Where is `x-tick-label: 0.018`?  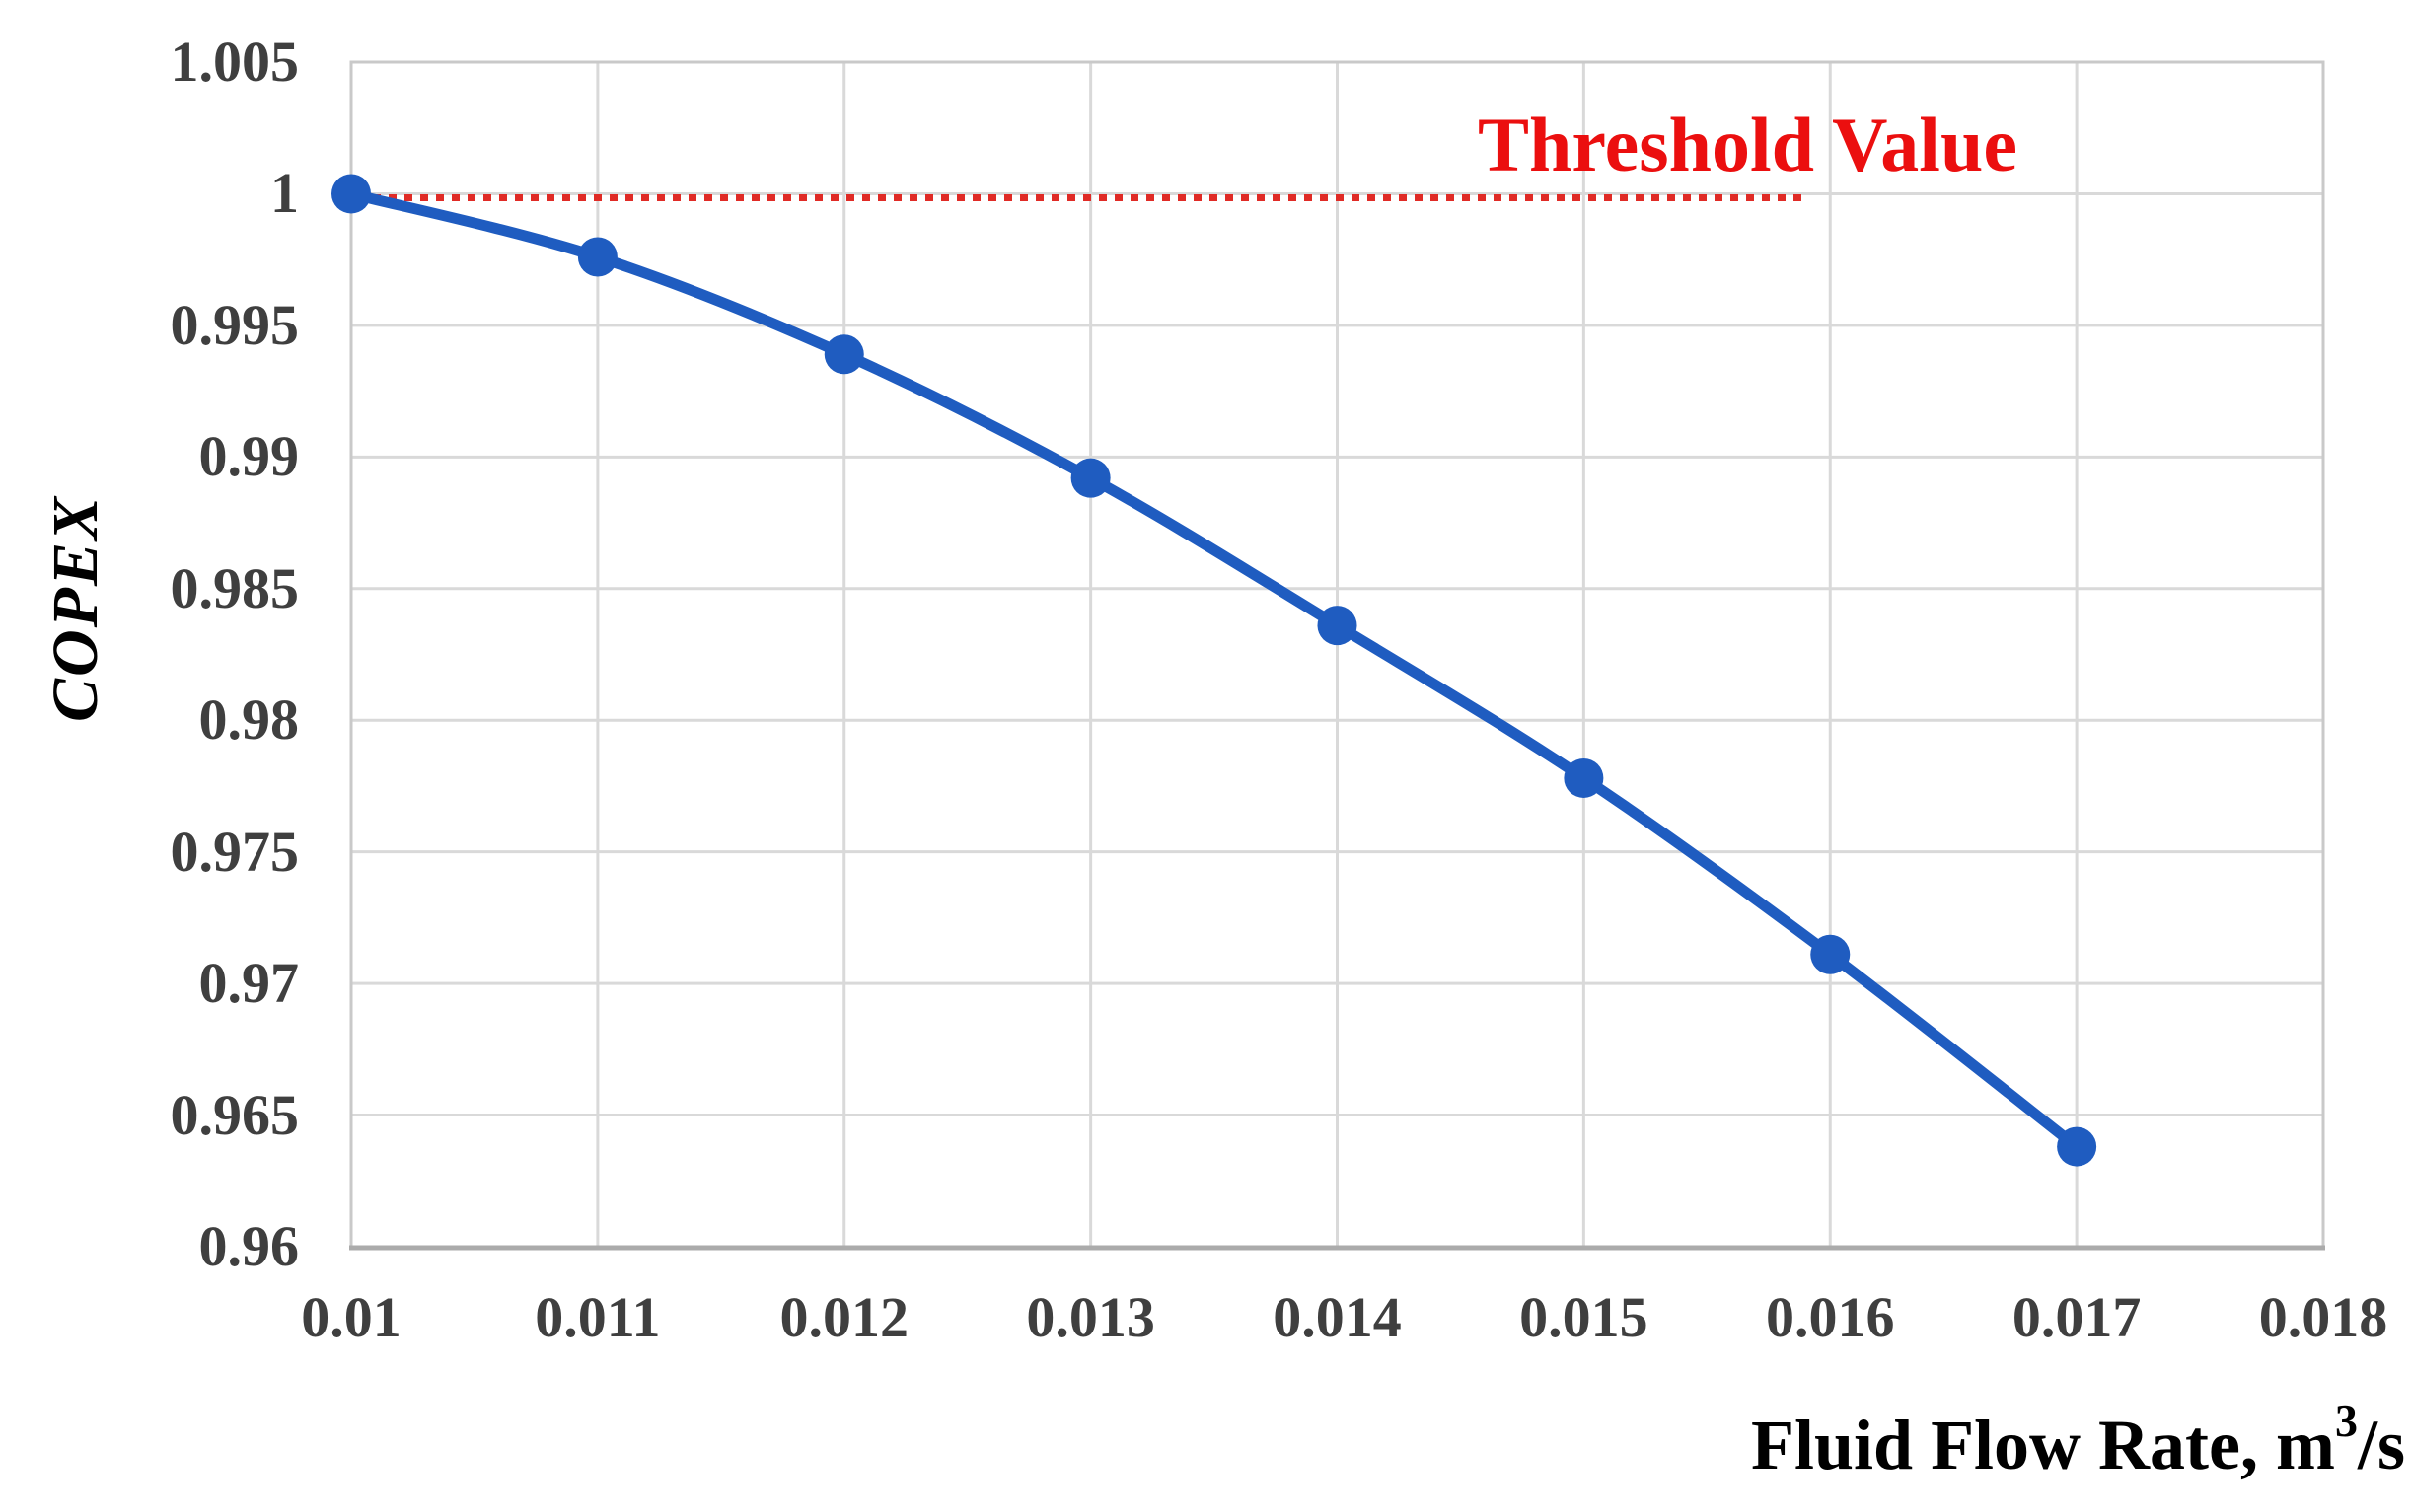
x-tick-label: 0.018 is located at coordinates (2323, 1317).